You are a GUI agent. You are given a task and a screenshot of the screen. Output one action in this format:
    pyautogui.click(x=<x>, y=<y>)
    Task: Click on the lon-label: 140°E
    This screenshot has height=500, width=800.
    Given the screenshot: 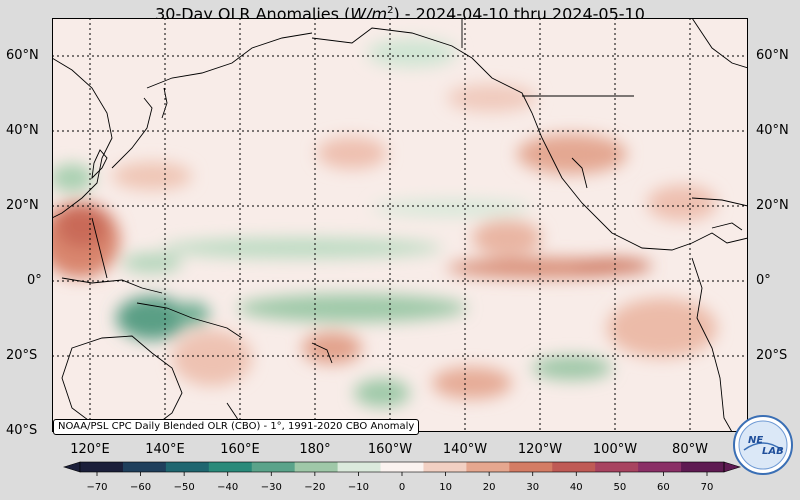 What is the action you would take?
    pyautogui.click(x=165, y=449)
    